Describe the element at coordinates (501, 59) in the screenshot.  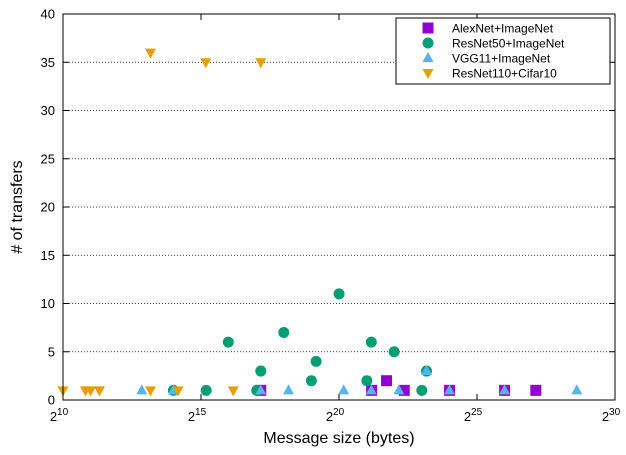
I see `legend-label: VGG11+ImageNet` at that location.